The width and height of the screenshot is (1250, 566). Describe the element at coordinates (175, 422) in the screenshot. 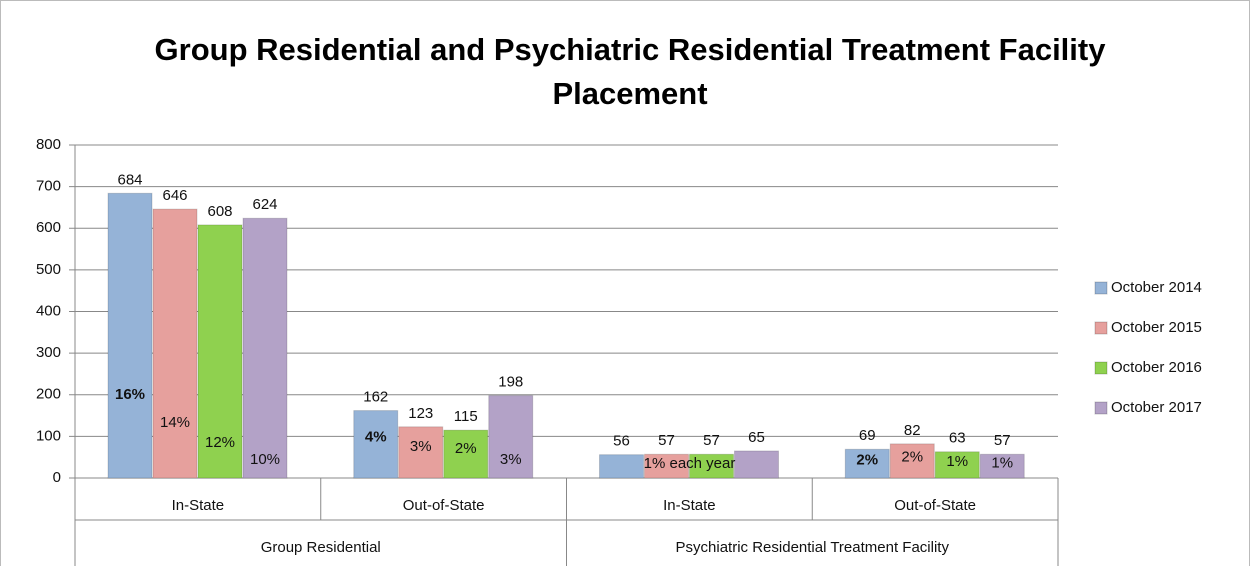

I see `percent-label: 14%` at that location.